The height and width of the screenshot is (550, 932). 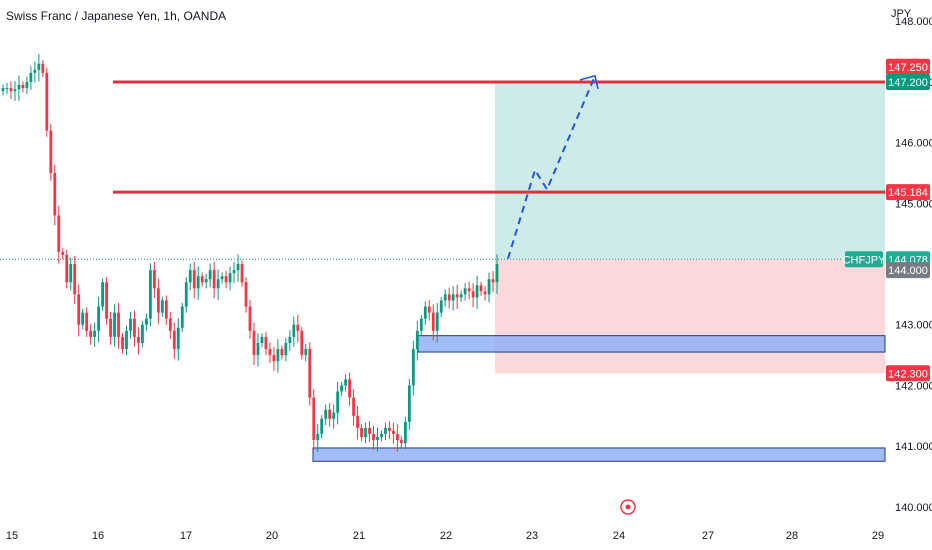 I want to click on event-marker-icon, so click(x=628, y=507).